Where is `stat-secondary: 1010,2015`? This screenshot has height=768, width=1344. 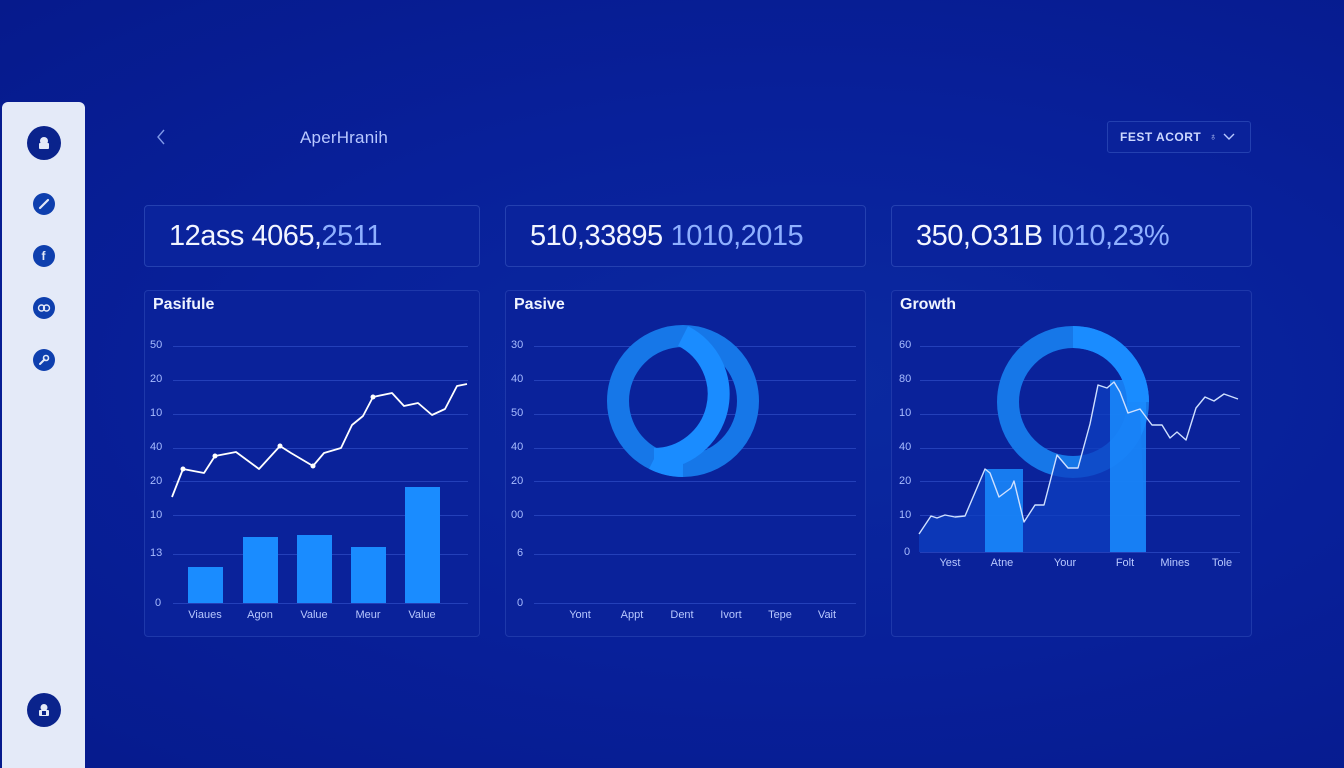
stat-secondary: 1010,2015 is located at coordinates (737, 235).